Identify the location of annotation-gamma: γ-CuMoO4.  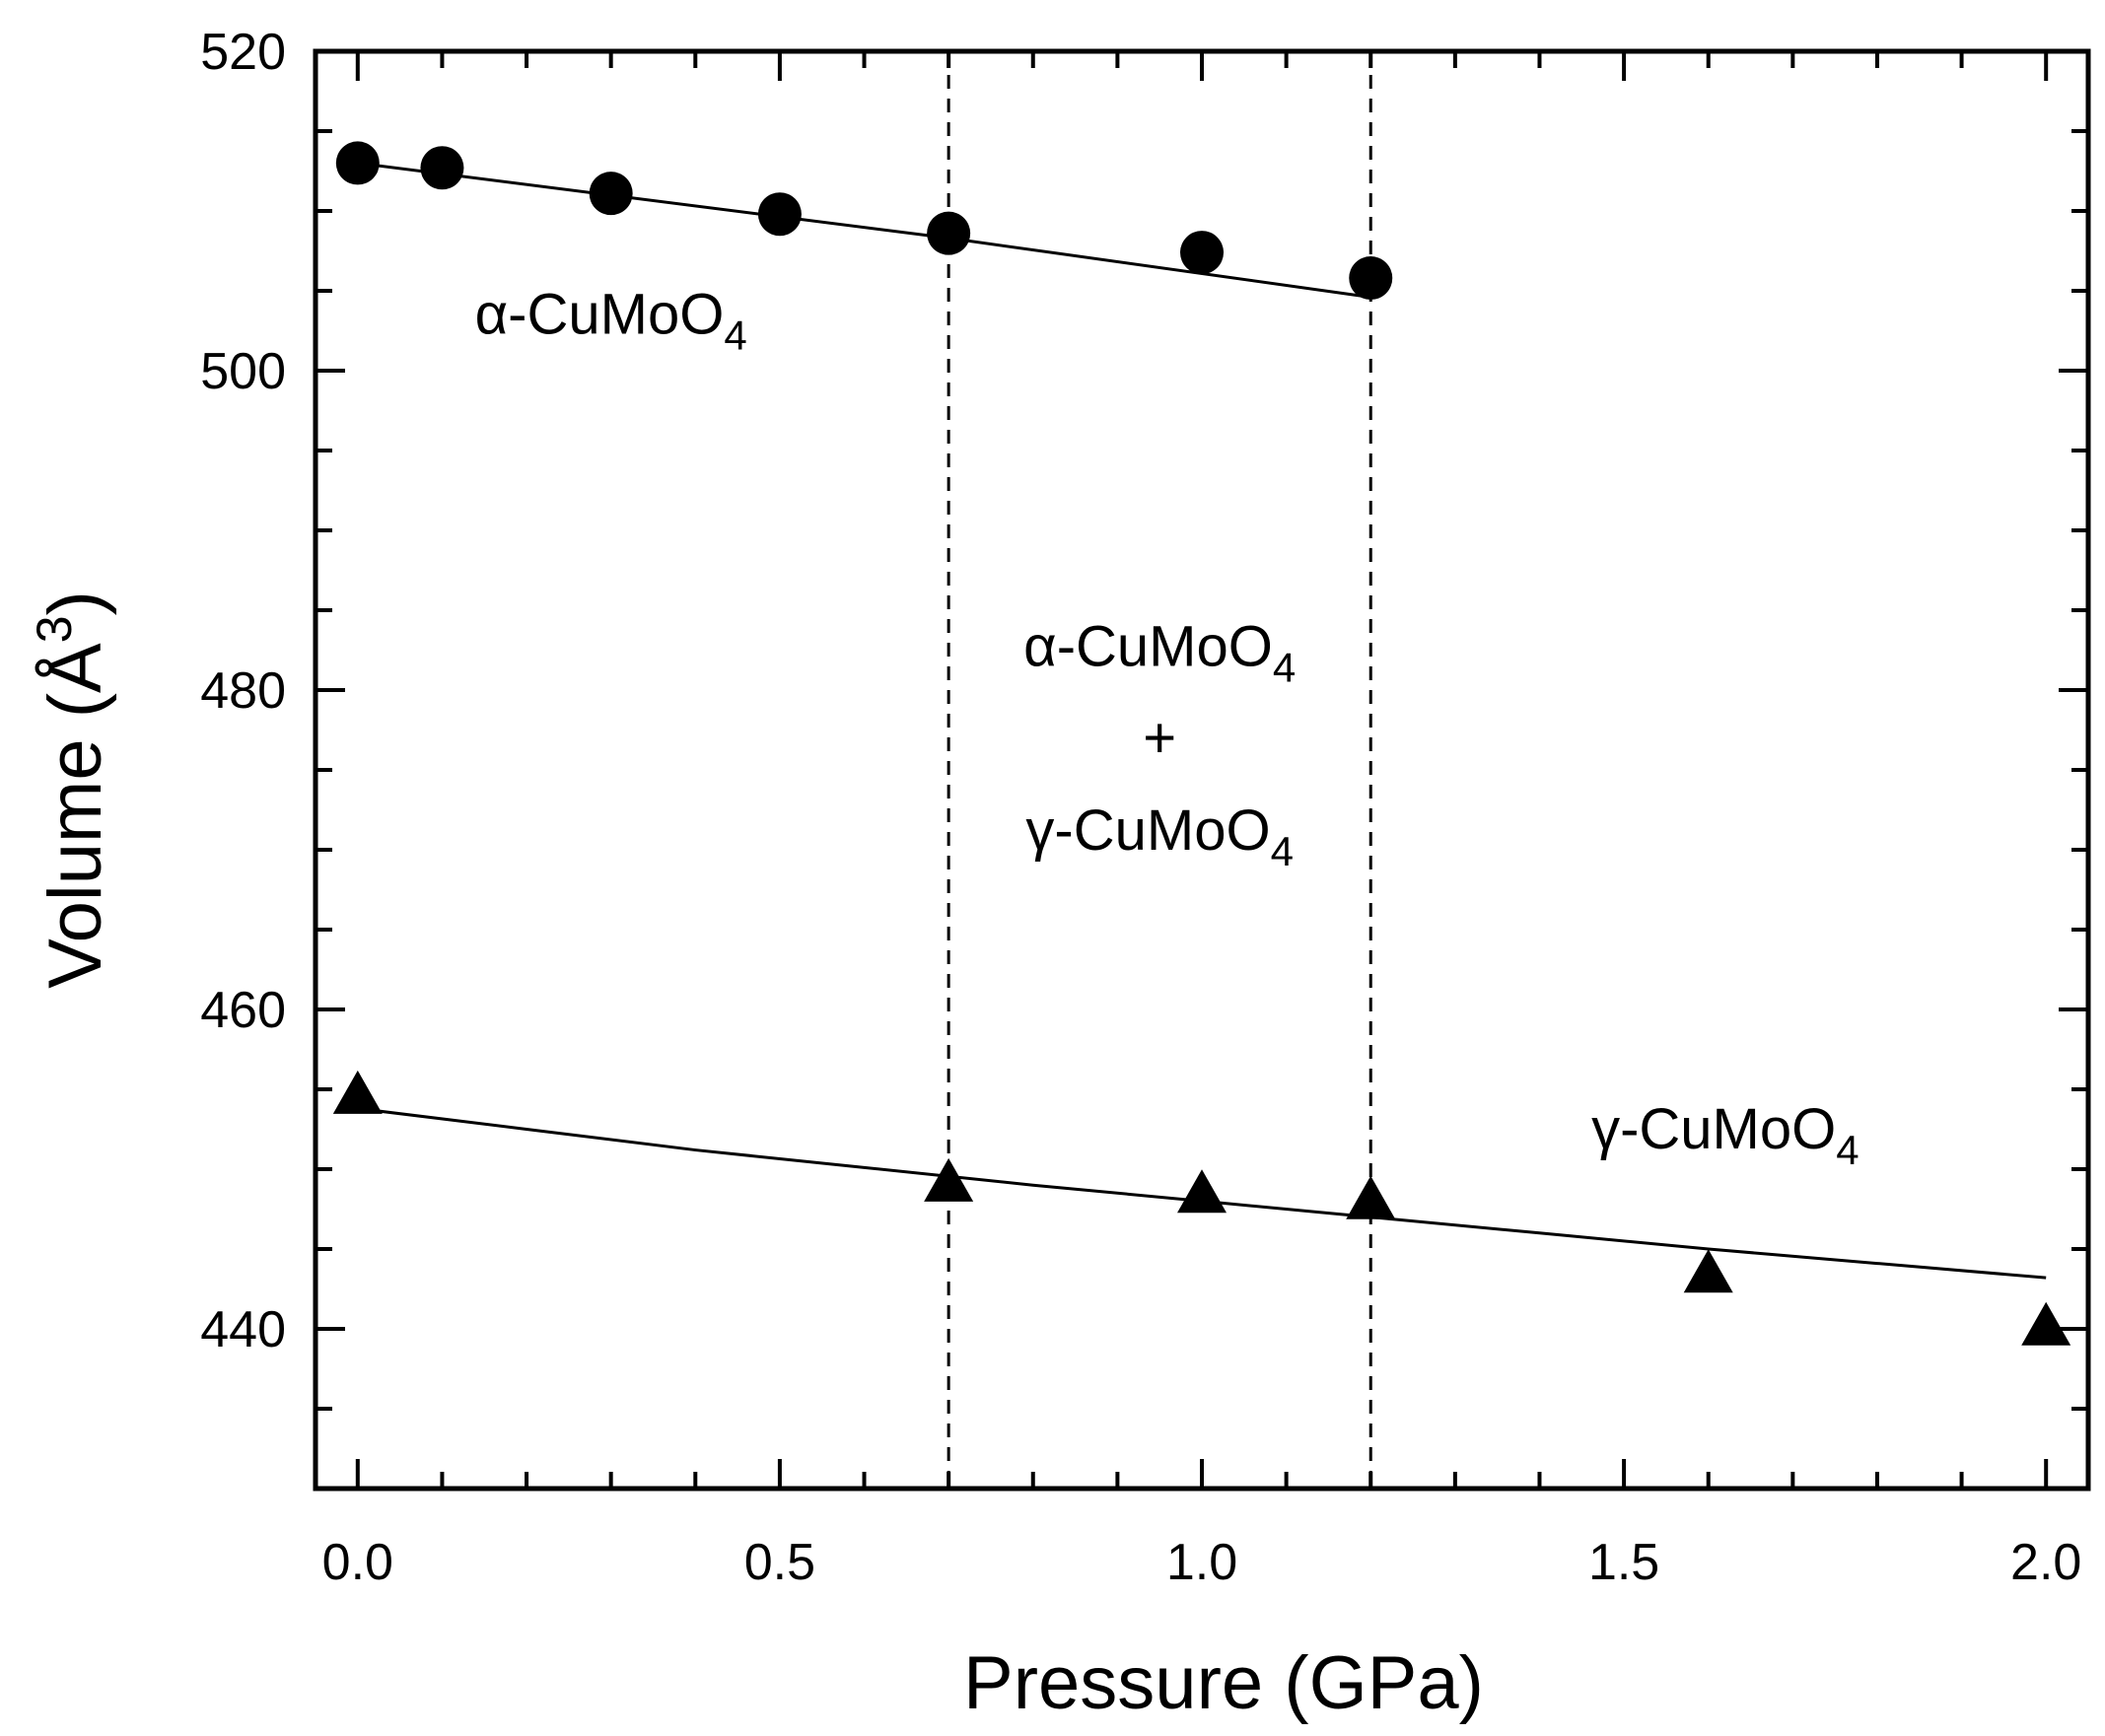
(1725, 1135).